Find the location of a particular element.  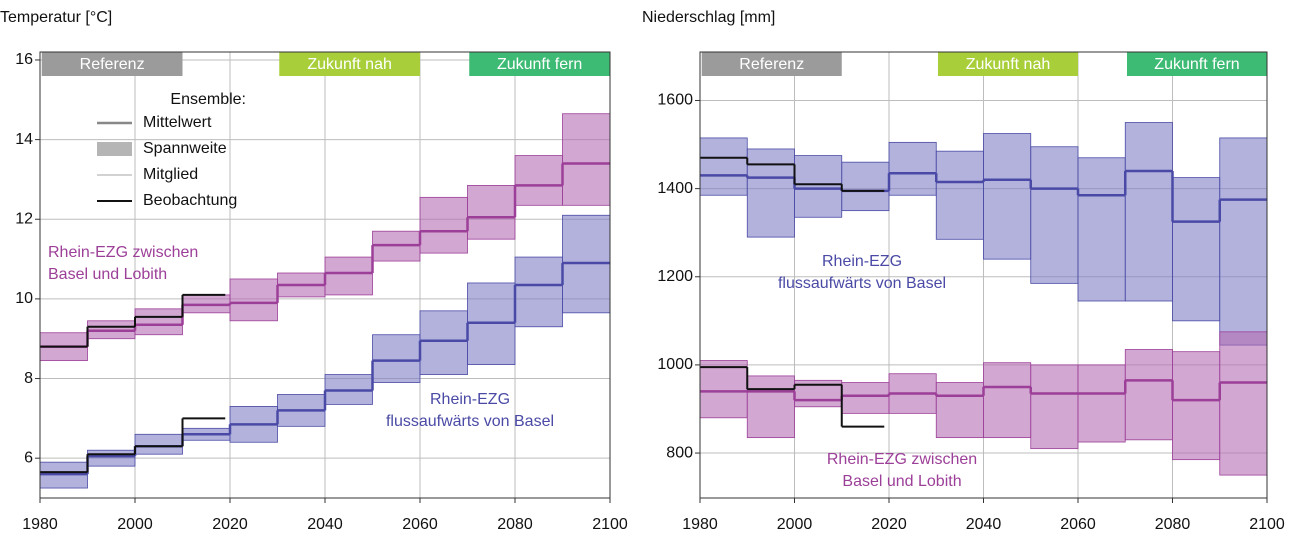

y-tick-label: 800 is located at coordinates (679, 452).